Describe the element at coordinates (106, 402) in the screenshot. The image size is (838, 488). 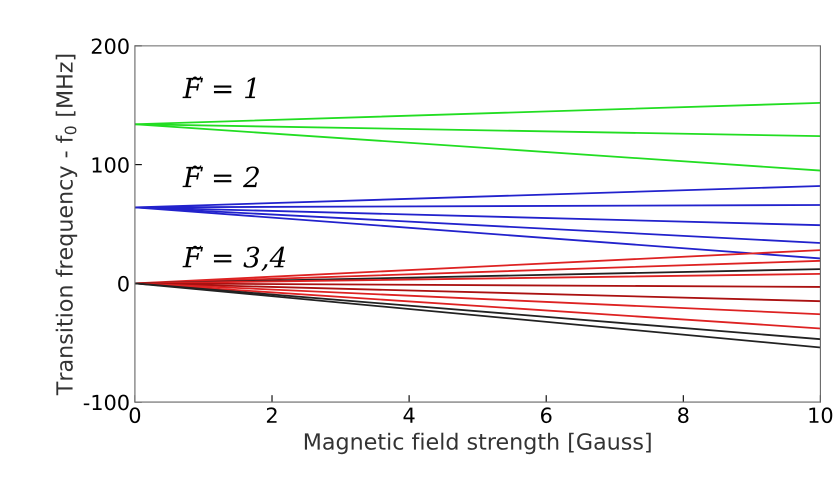
I see `y-tick-label: -100` at that location.